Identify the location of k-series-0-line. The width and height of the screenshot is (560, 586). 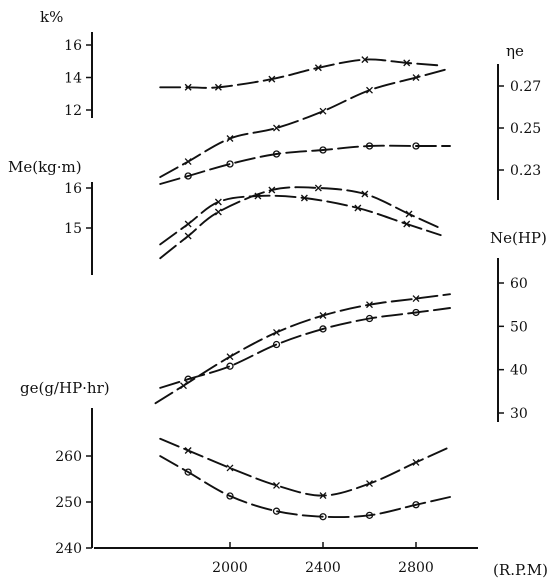
(300, 73).